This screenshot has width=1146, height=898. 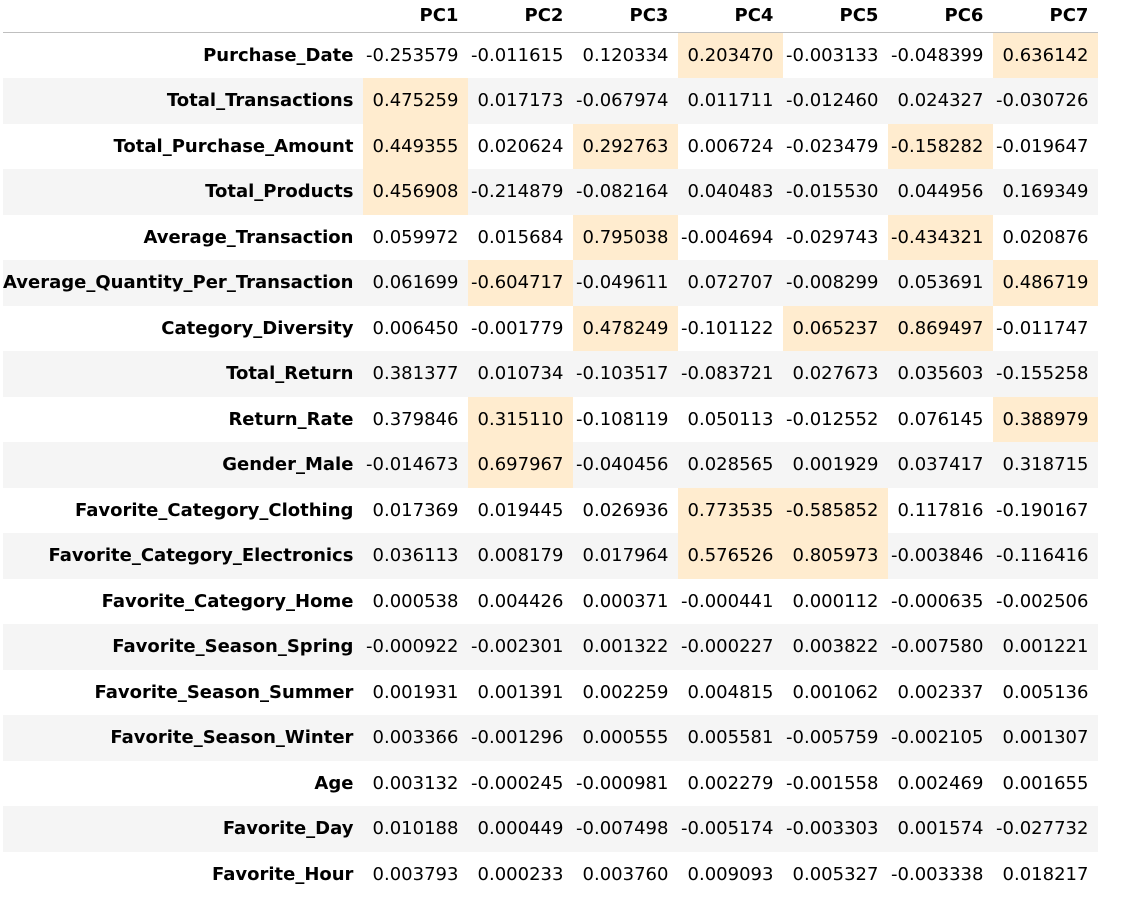 What do you see at coordinates (730, 419) in the screenshot?
I see `cell-pc4: 0.050113` at bounding box center [730, 419].